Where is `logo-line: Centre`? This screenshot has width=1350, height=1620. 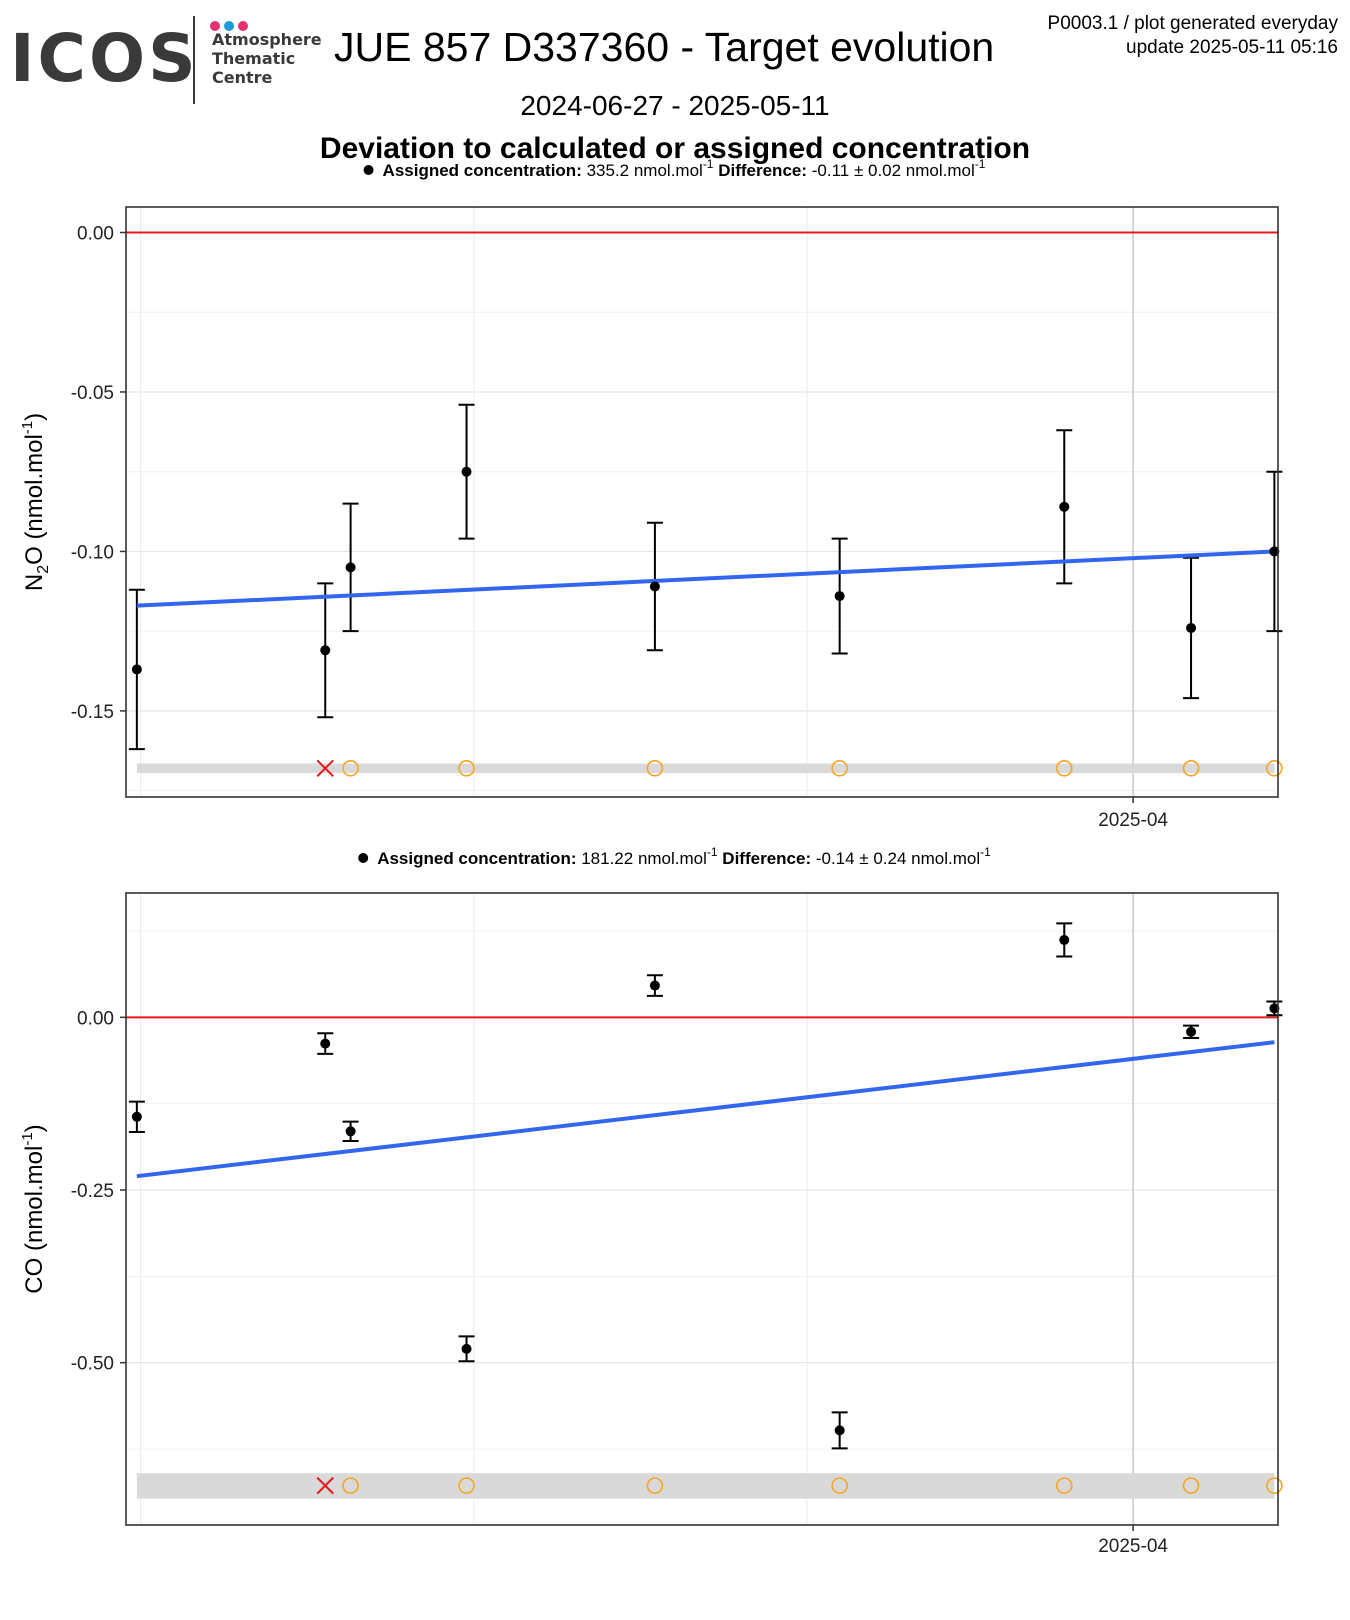 logo-line: Centre is located at coordinates (242, 77).